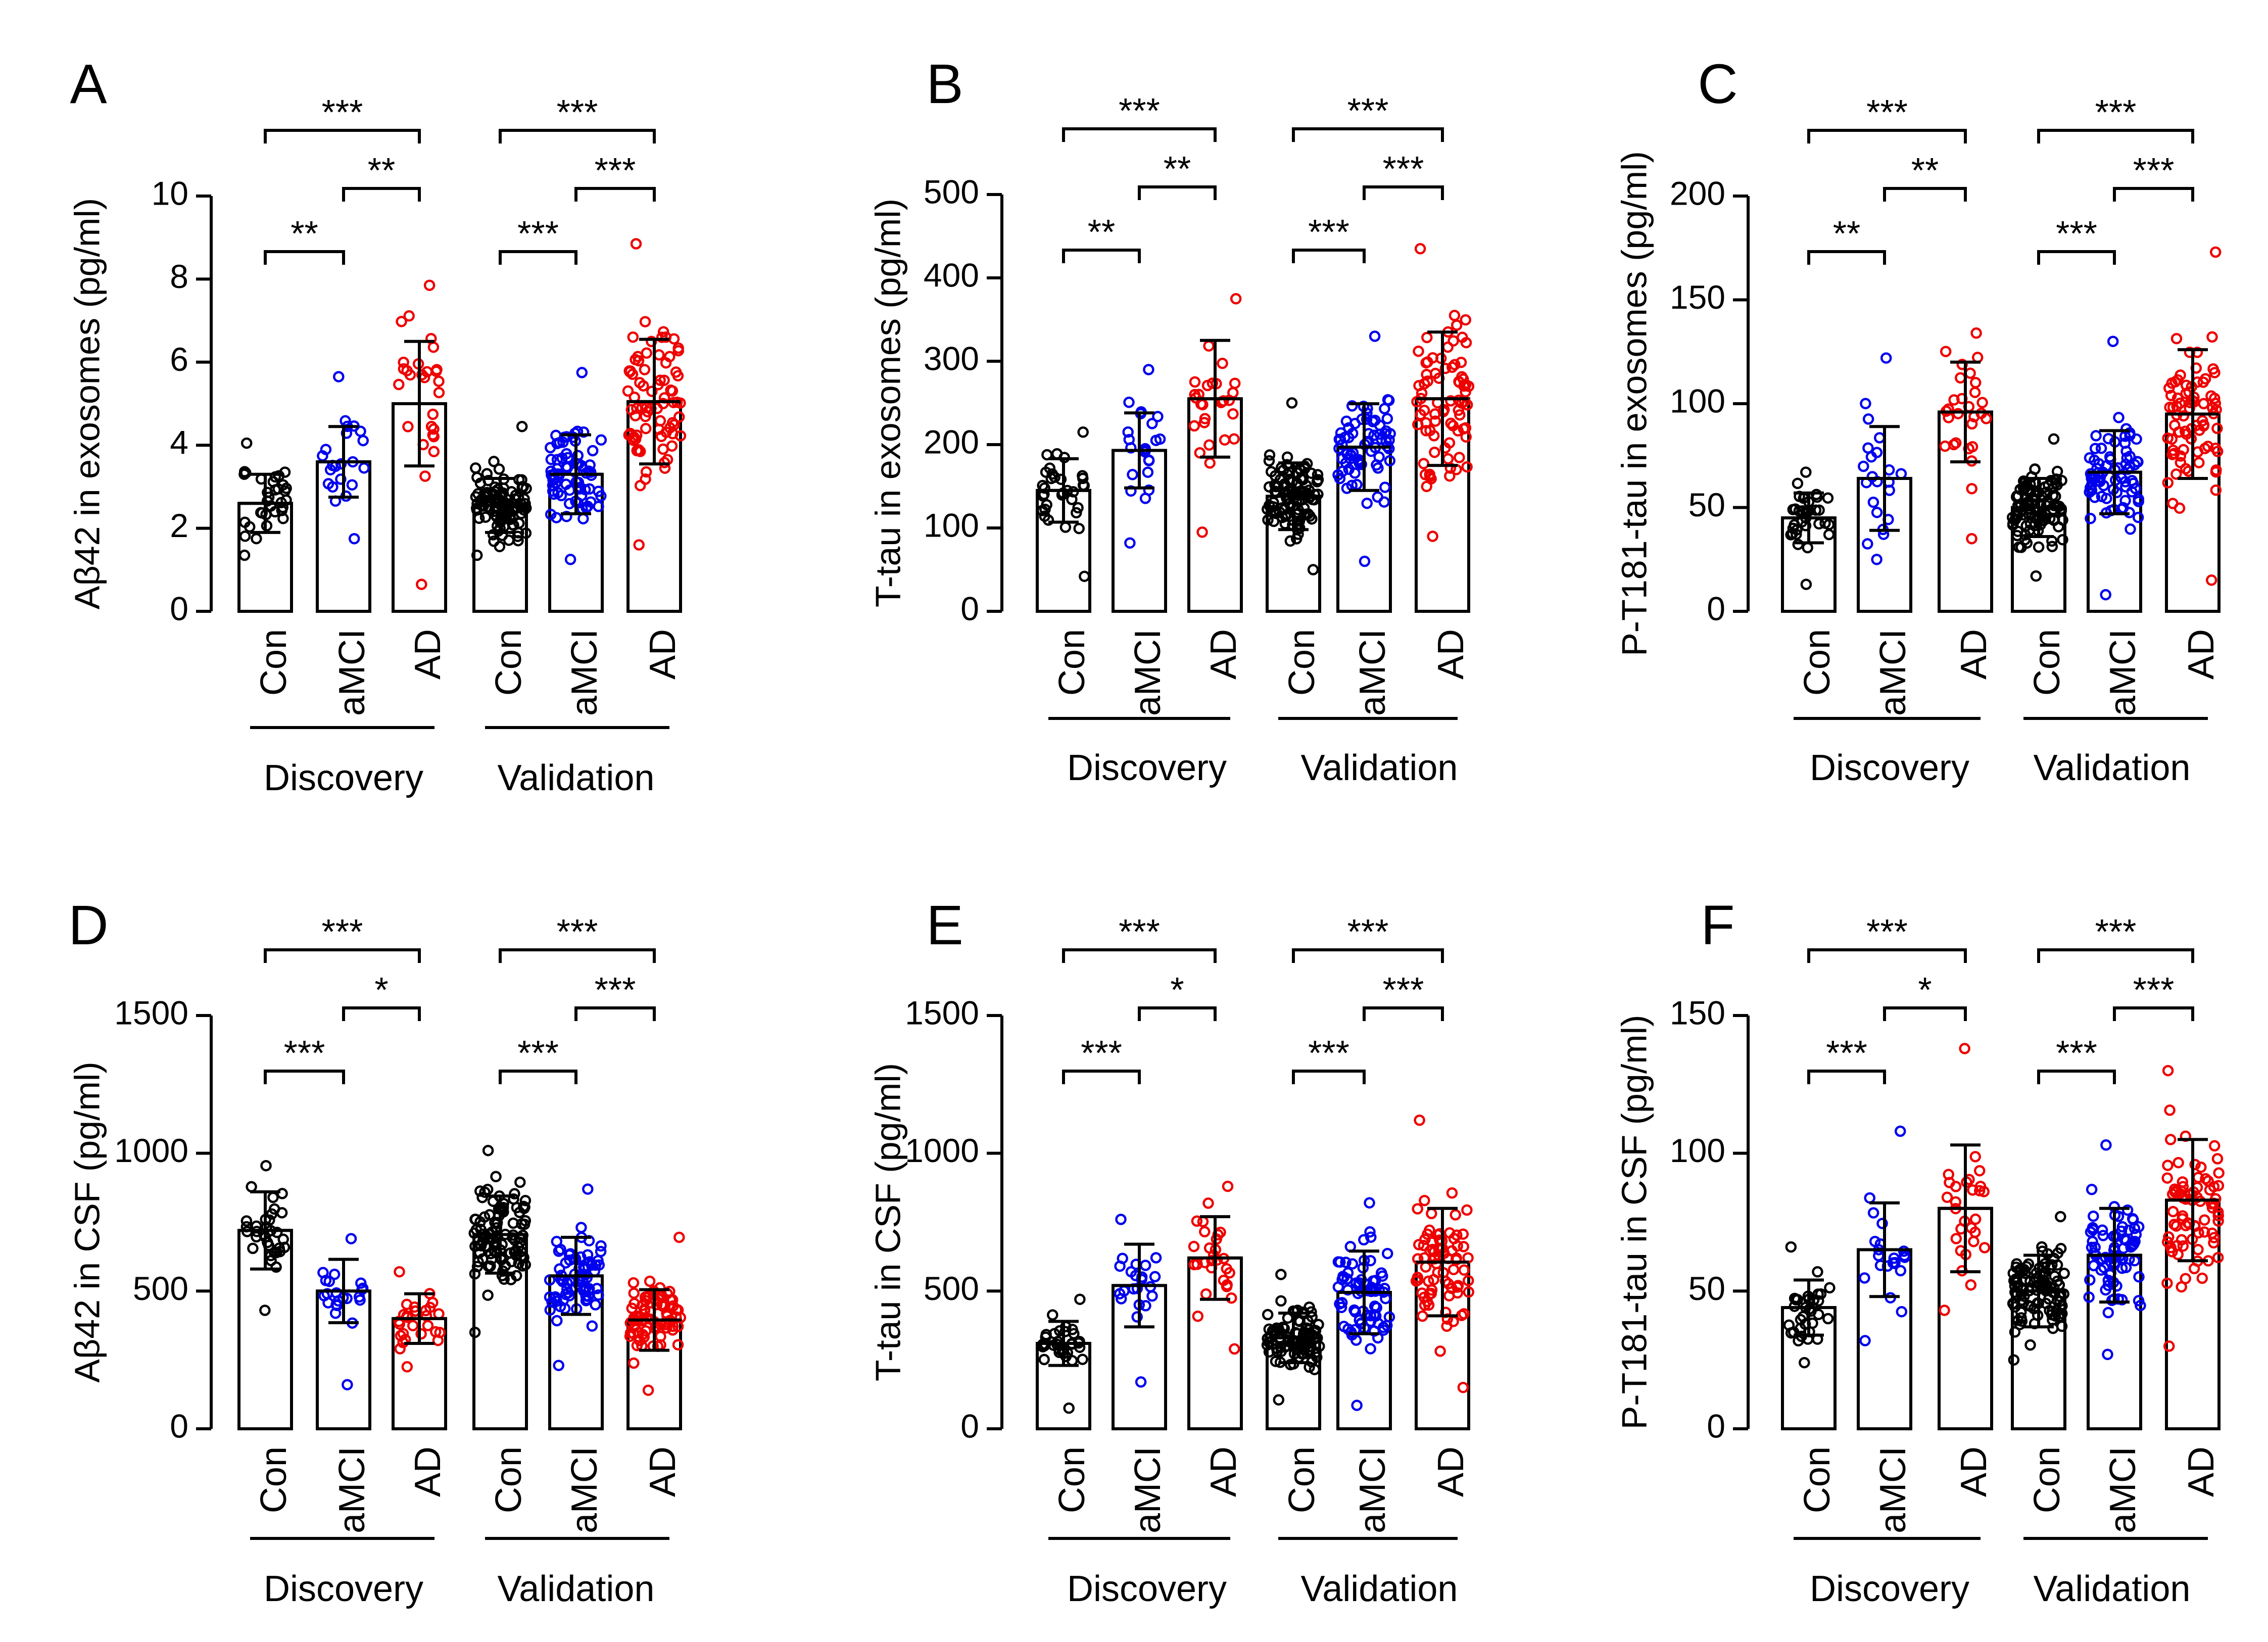 This screenshot has height=1642, width=2268. What do you see at coordinates (381, 989) in the screenshot?
I see `significance-label: *` at bounding box center [381, 989].